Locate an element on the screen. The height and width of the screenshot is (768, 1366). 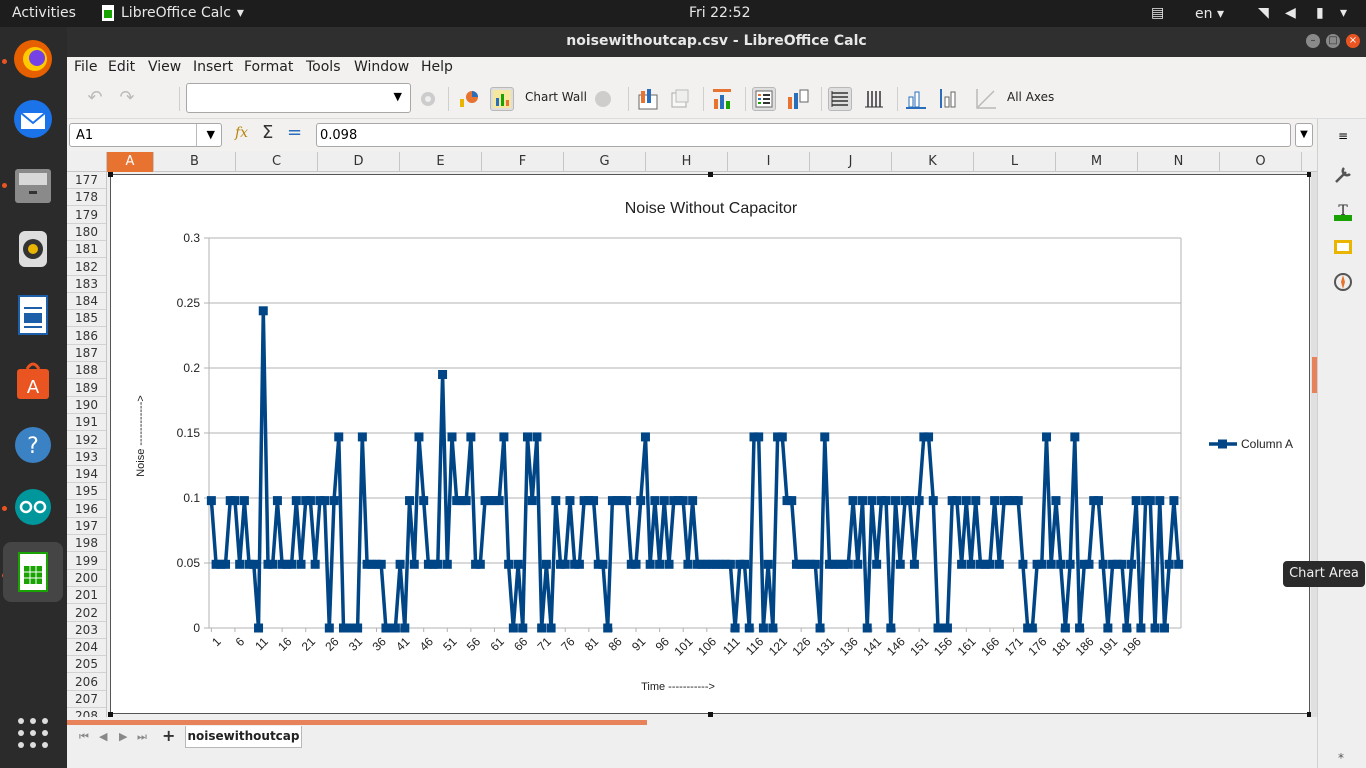
first-sheet-icon: ⏮ is located at coordinates (84, 736).